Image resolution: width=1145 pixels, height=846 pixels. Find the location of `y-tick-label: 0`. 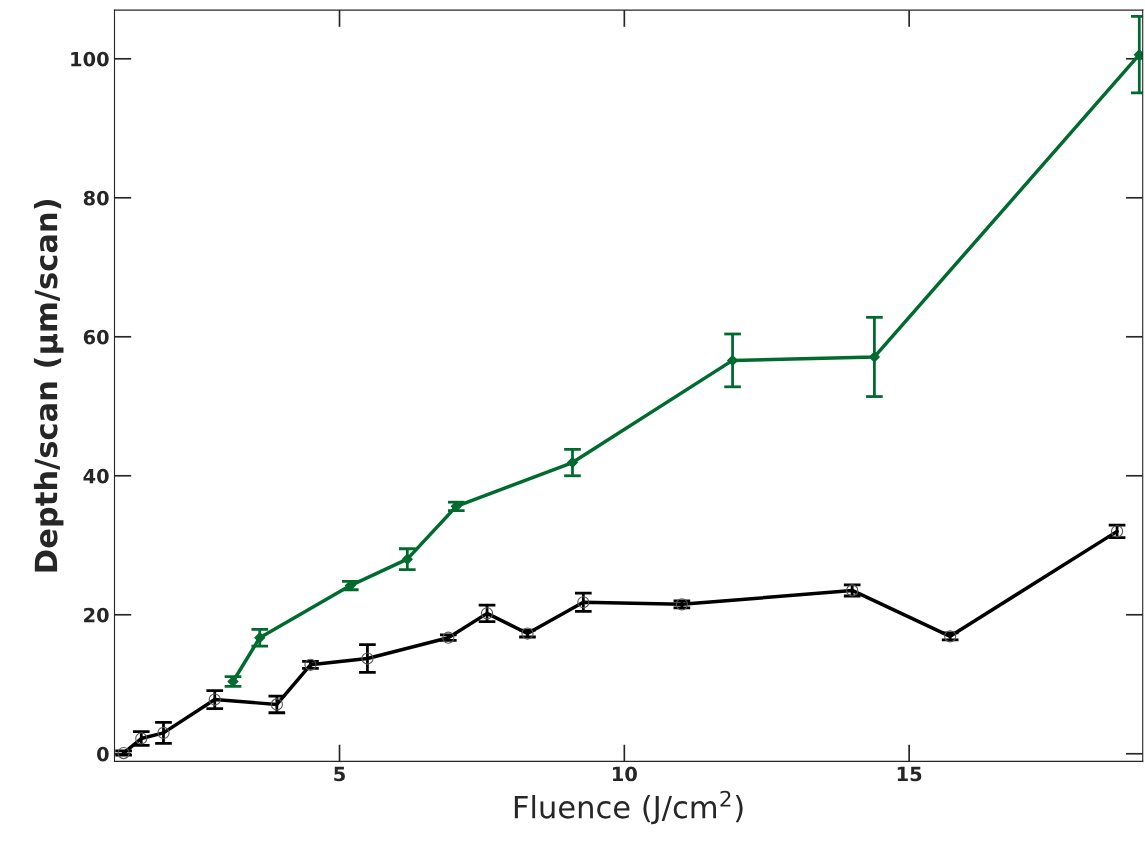

y-tick-label: 0 is located at coordinates (103, 754).